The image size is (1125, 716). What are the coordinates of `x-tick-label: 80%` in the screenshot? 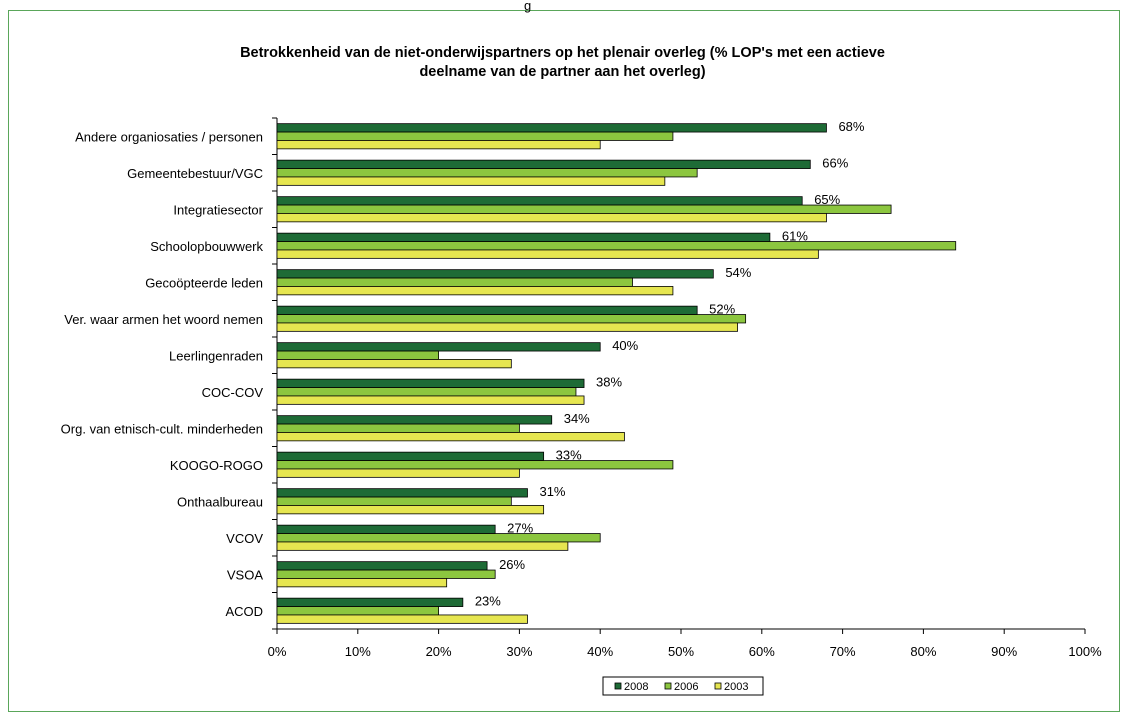 It's located at (923, 651).